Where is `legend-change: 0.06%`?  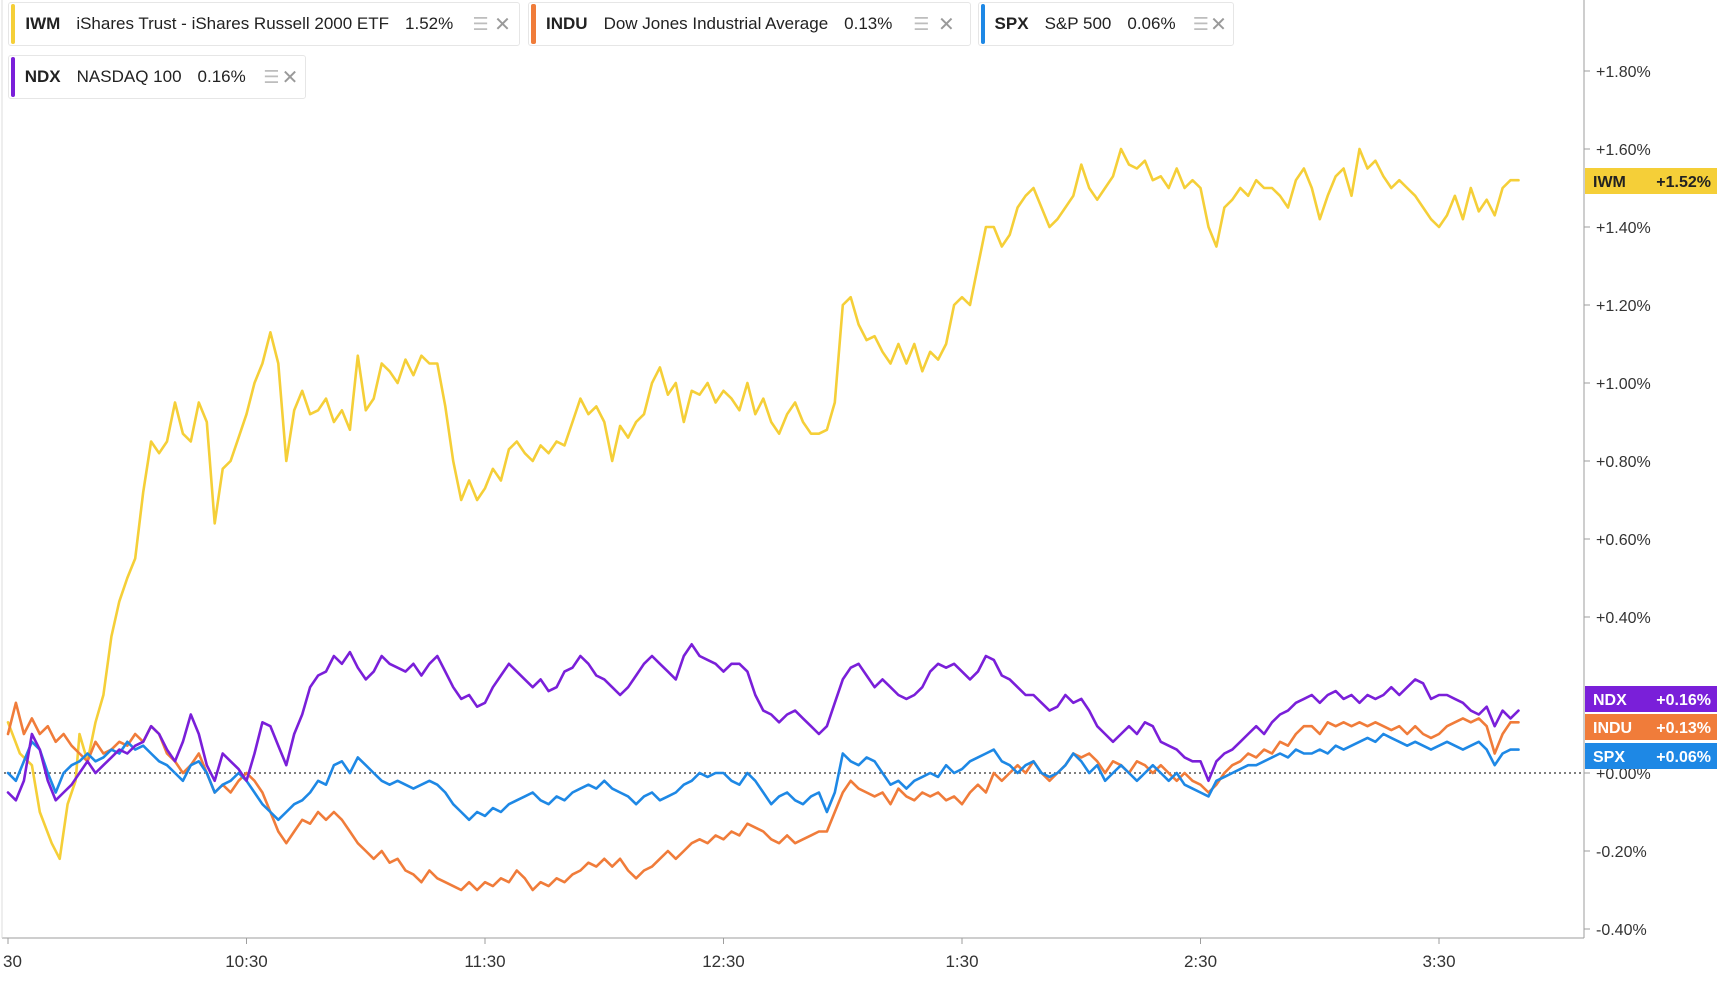
legend-change: 0.06% is located at coordinates (1151, 23).